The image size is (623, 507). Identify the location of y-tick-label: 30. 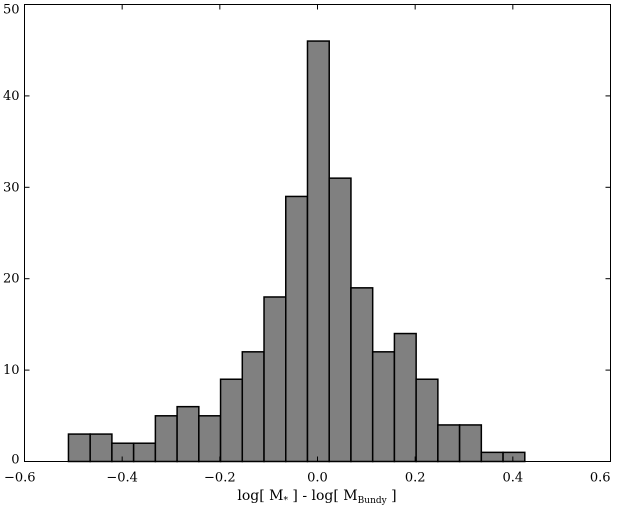
(11, 187).